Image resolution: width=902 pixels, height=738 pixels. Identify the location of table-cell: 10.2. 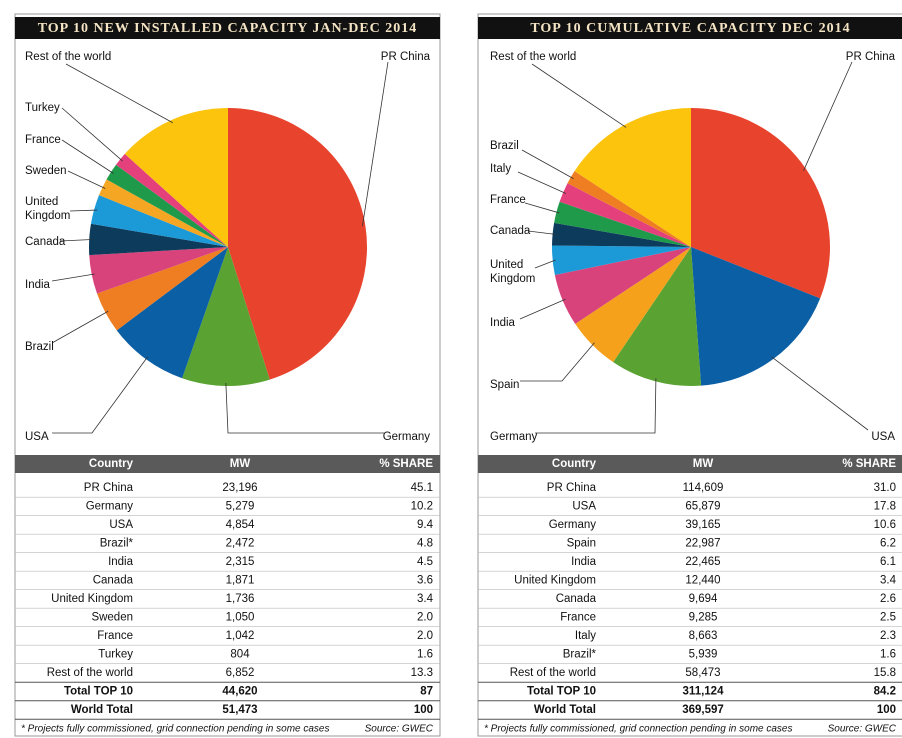
(422, 507).